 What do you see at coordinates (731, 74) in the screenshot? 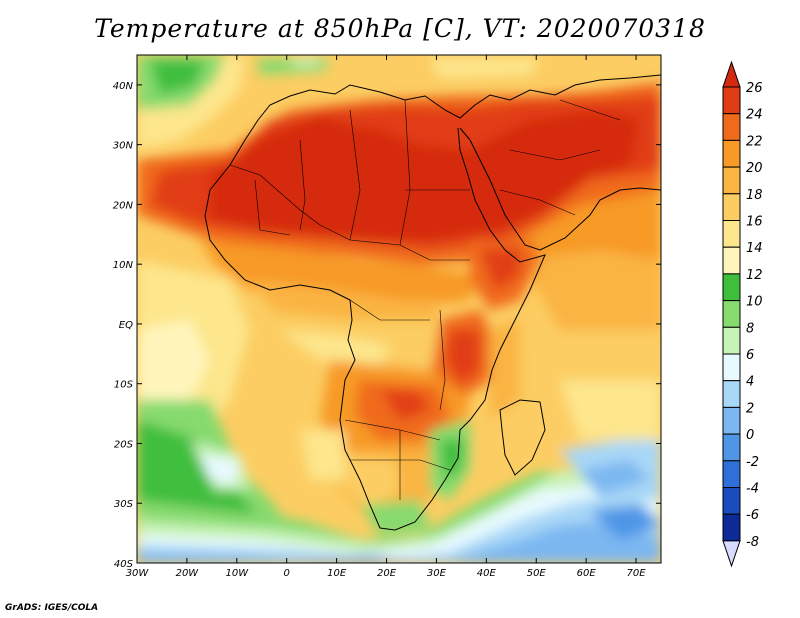
I see `colorbar-over-triangle` at bounding box center [731, 74].